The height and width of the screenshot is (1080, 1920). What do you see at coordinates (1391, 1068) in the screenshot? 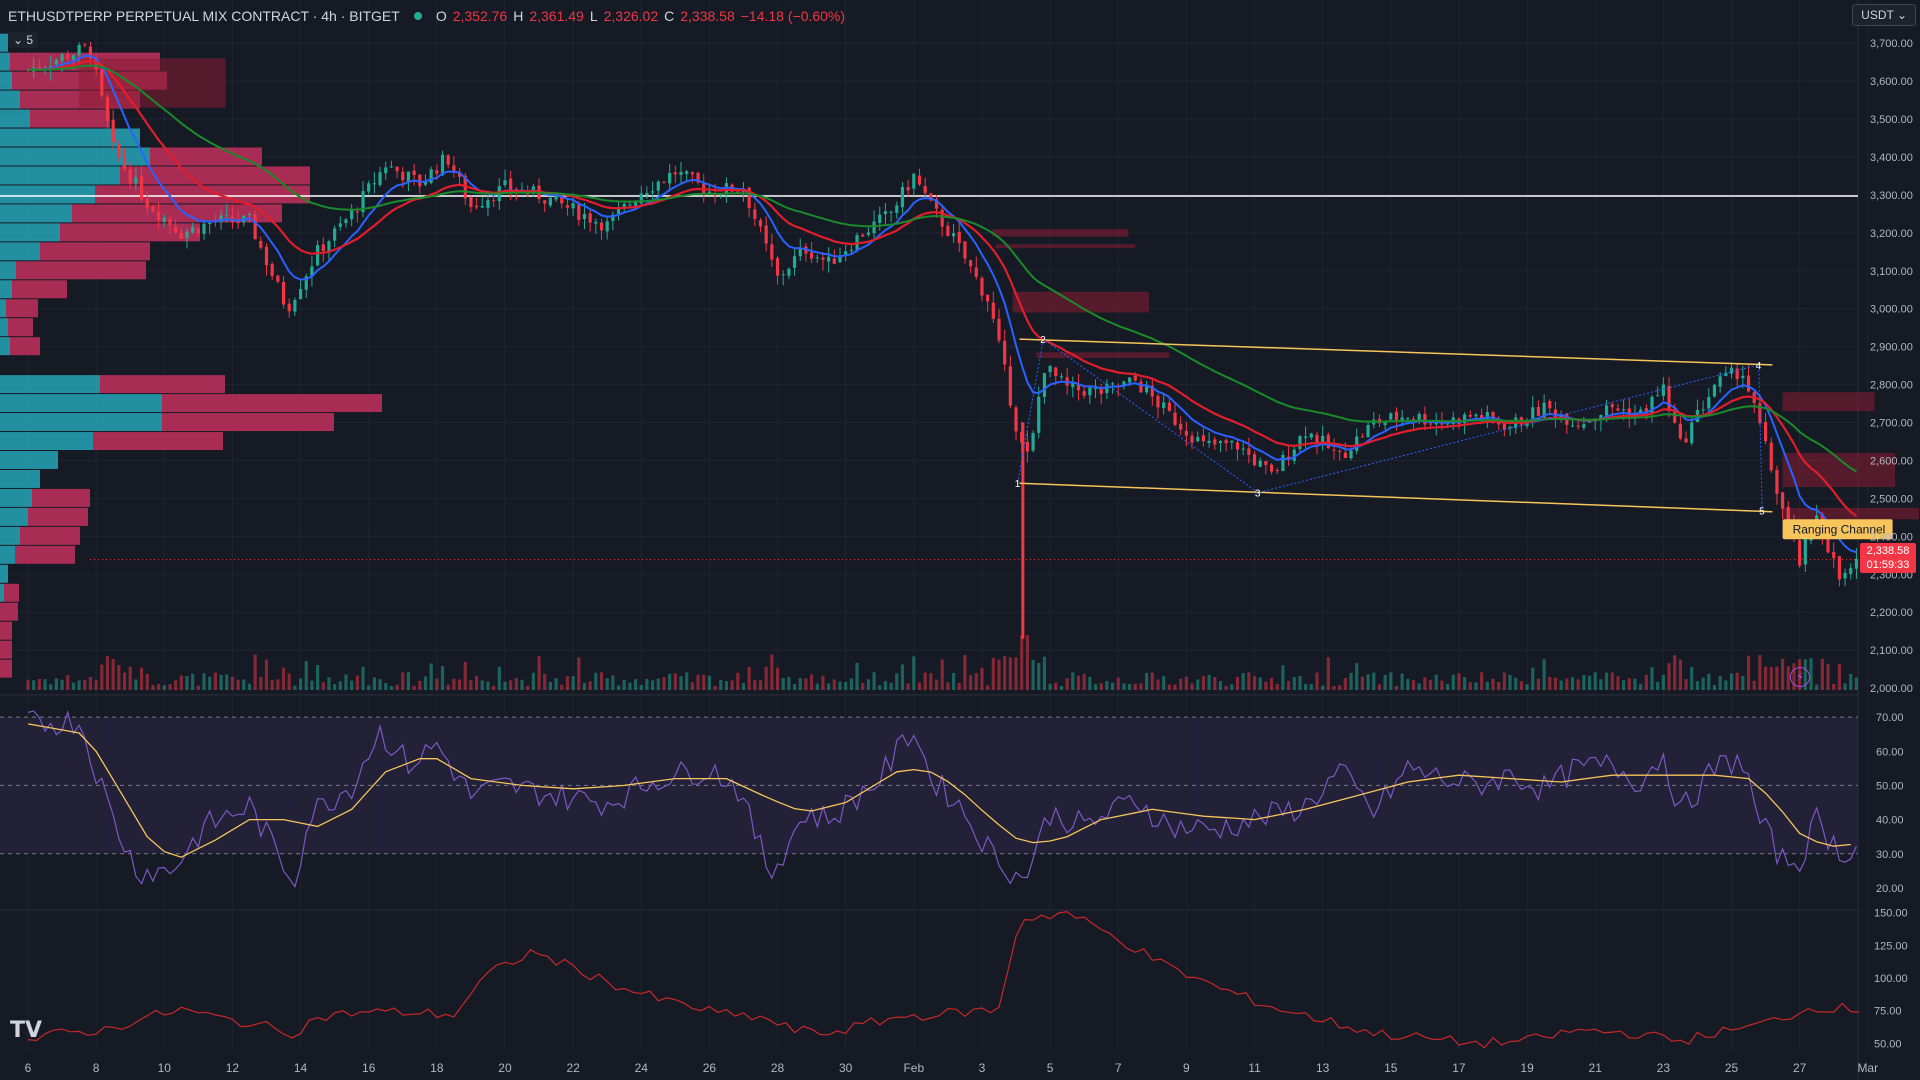
I see `time-tick-label: 15` at bounding box center [1391, 1068].